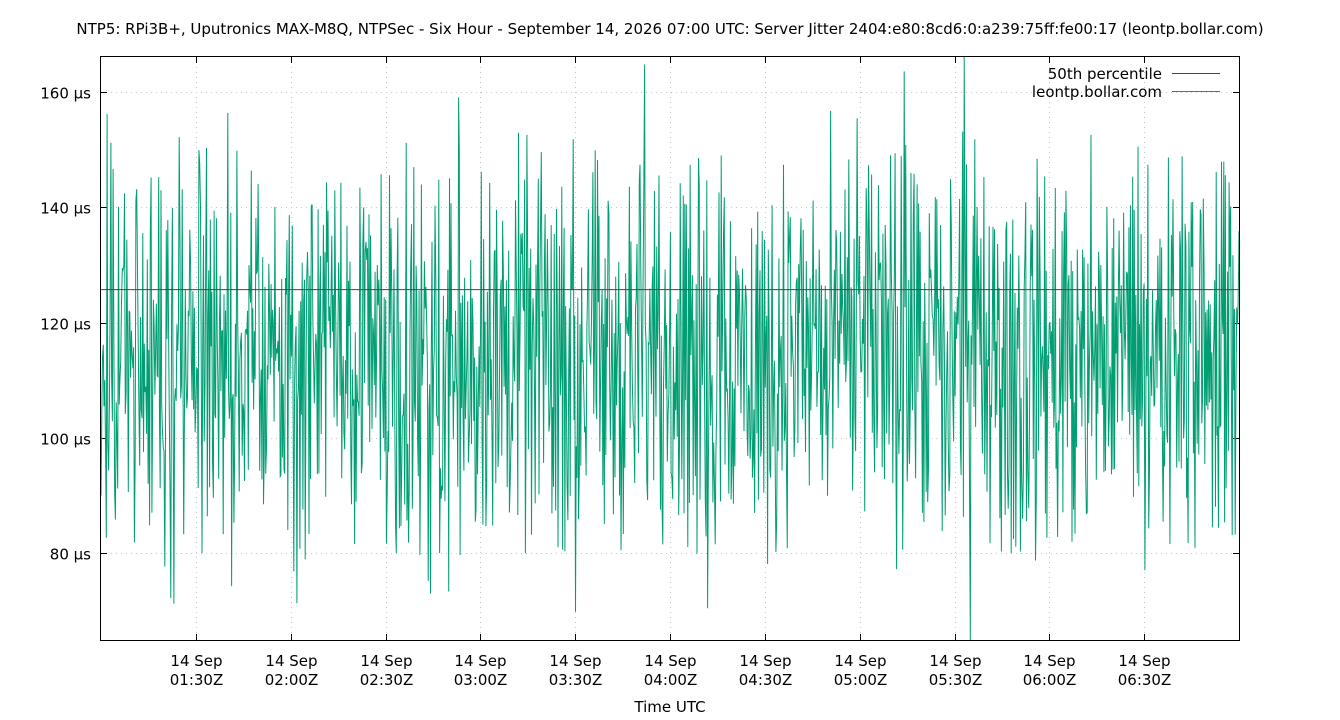  What do you see at coordinates (956, 680) in the screenshot?
I see `x-tick-label: 05:30Z` at bounding box center [956, 680].